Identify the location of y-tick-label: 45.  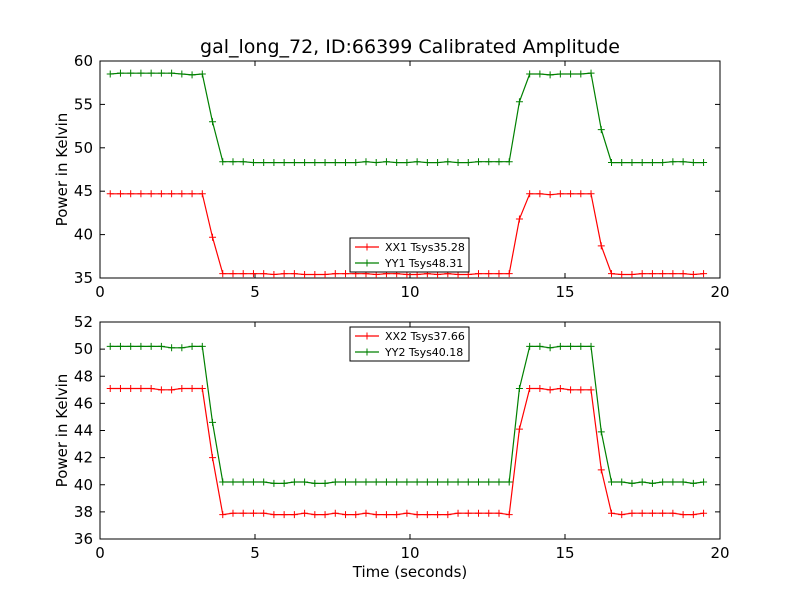
(83, 191).